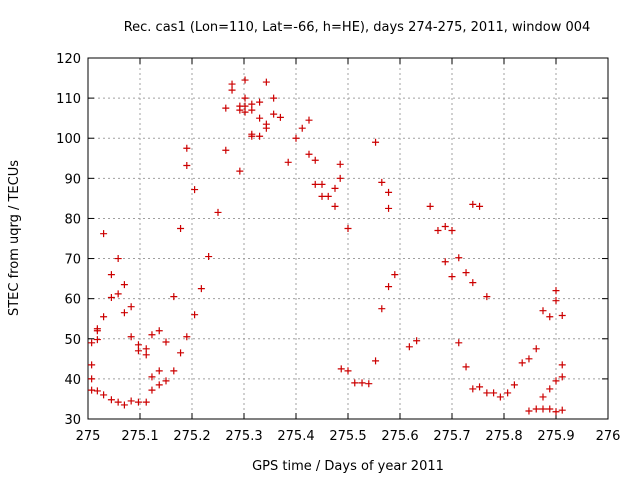 This screenshot has width=640, height=480. What do you see at coordinates (503, 436) in the screenshot?
I see `x-tick-label: 275.8` at bounding box center [503, 436].